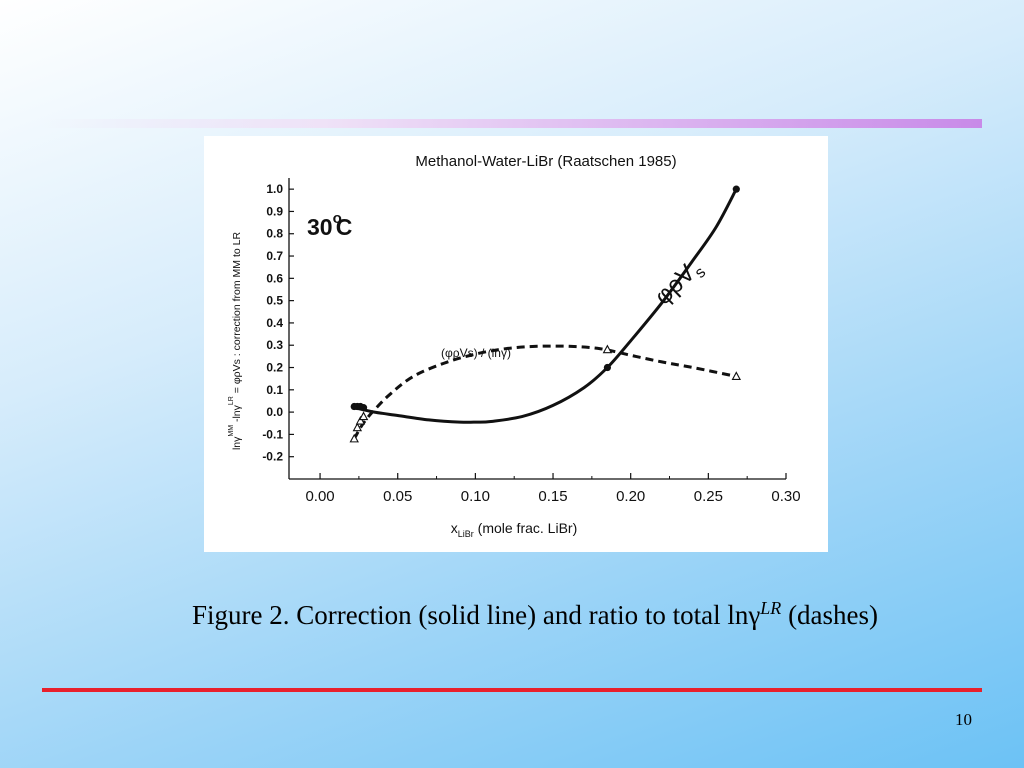 The height and width of the screenshot is (768, 1024). What do you see at coordinates (514, 529) in the screenshot?
I see `x-axis-label: xLiBr (mole frac. LiBr)` at bounding box center [514, 529].